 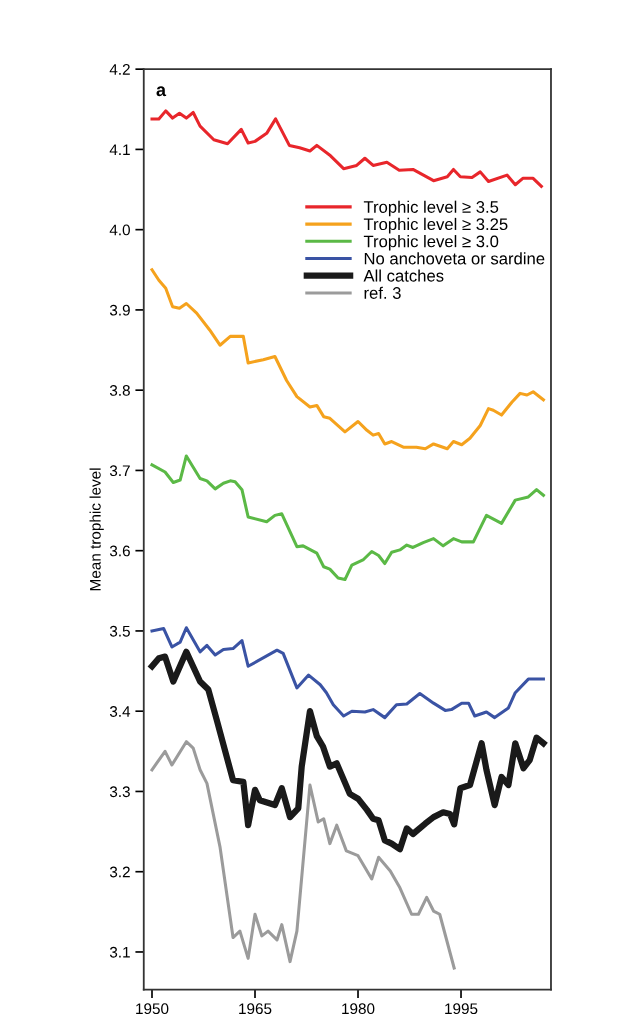 I want to click on legend-label: No anchoveta or sardine, so click(x=454, y=258).